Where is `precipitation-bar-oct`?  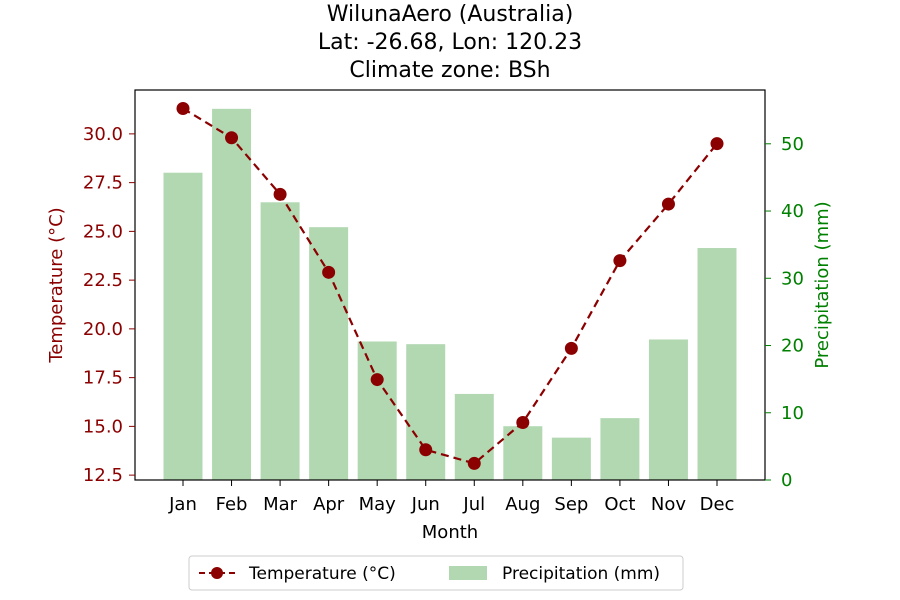
precipitation-bar-oct is located at coordinates (620, 449).